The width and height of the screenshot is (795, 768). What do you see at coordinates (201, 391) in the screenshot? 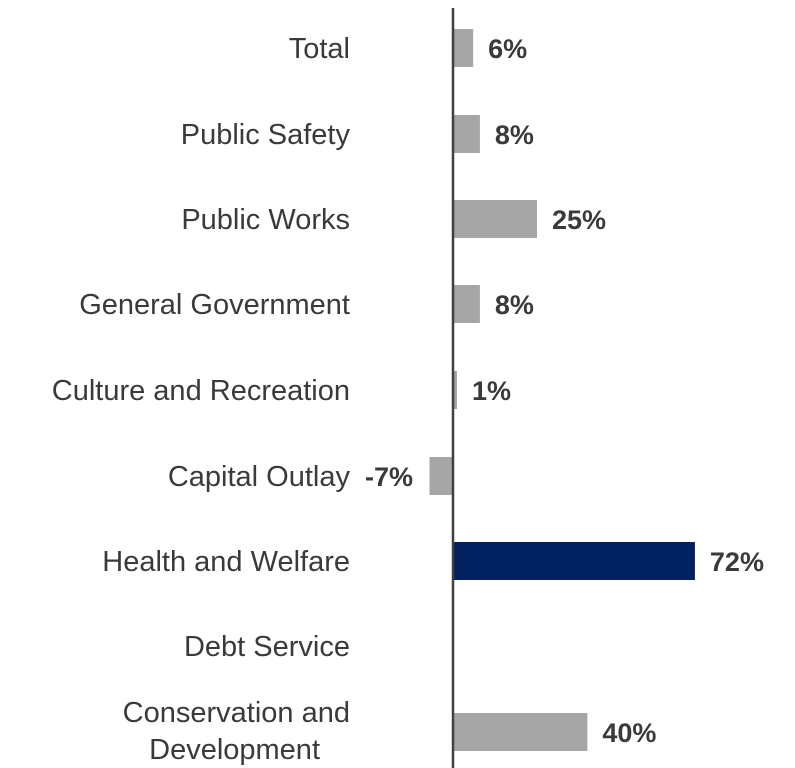
I see `category-label-culture-and-recreation: Culture and Recreation` at bounding box center [201, 391].